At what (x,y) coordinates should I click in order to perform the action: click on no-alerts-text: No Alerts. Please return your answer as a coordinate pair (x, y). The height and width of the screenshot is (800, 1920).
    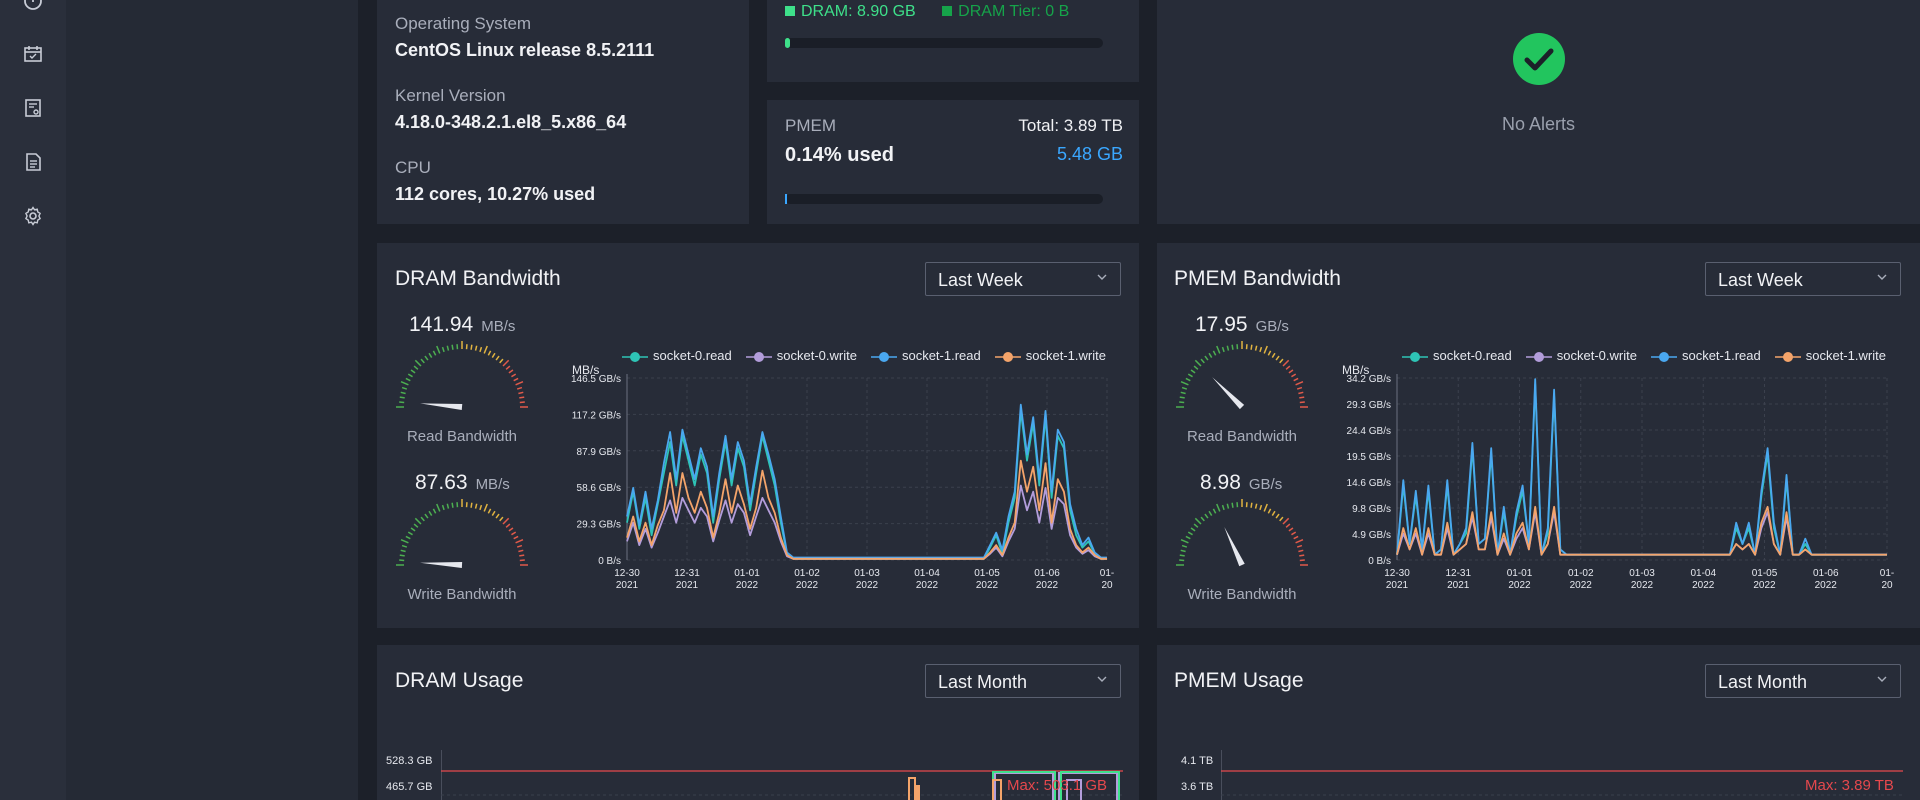
    Looking at the image, I should click on (1538, 124).